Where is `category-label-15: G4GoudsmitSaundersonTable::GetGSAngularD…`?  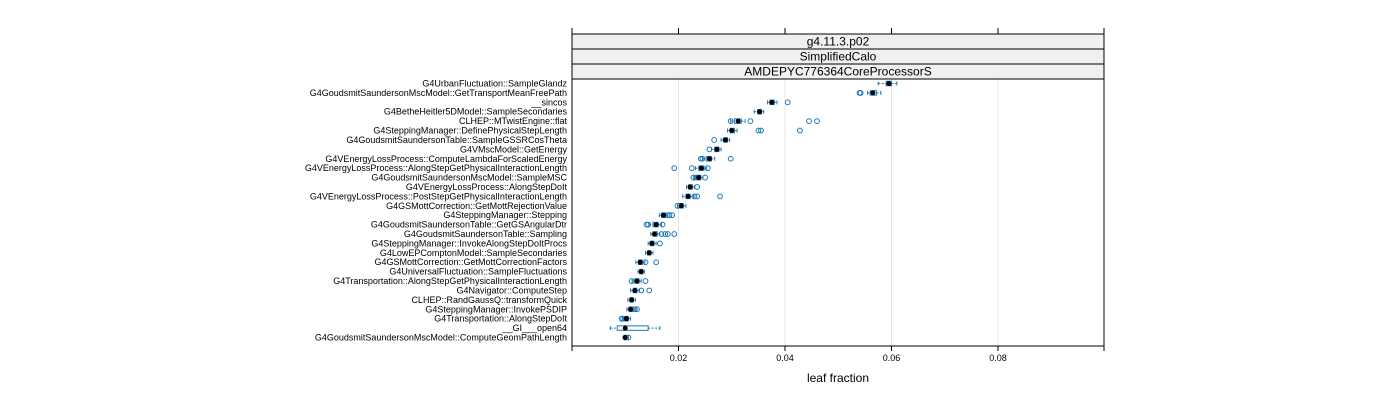
category-label-15: G4GoudsmitSaundersonTable::GetGSAngularD… is located at coordinates (469, 225).